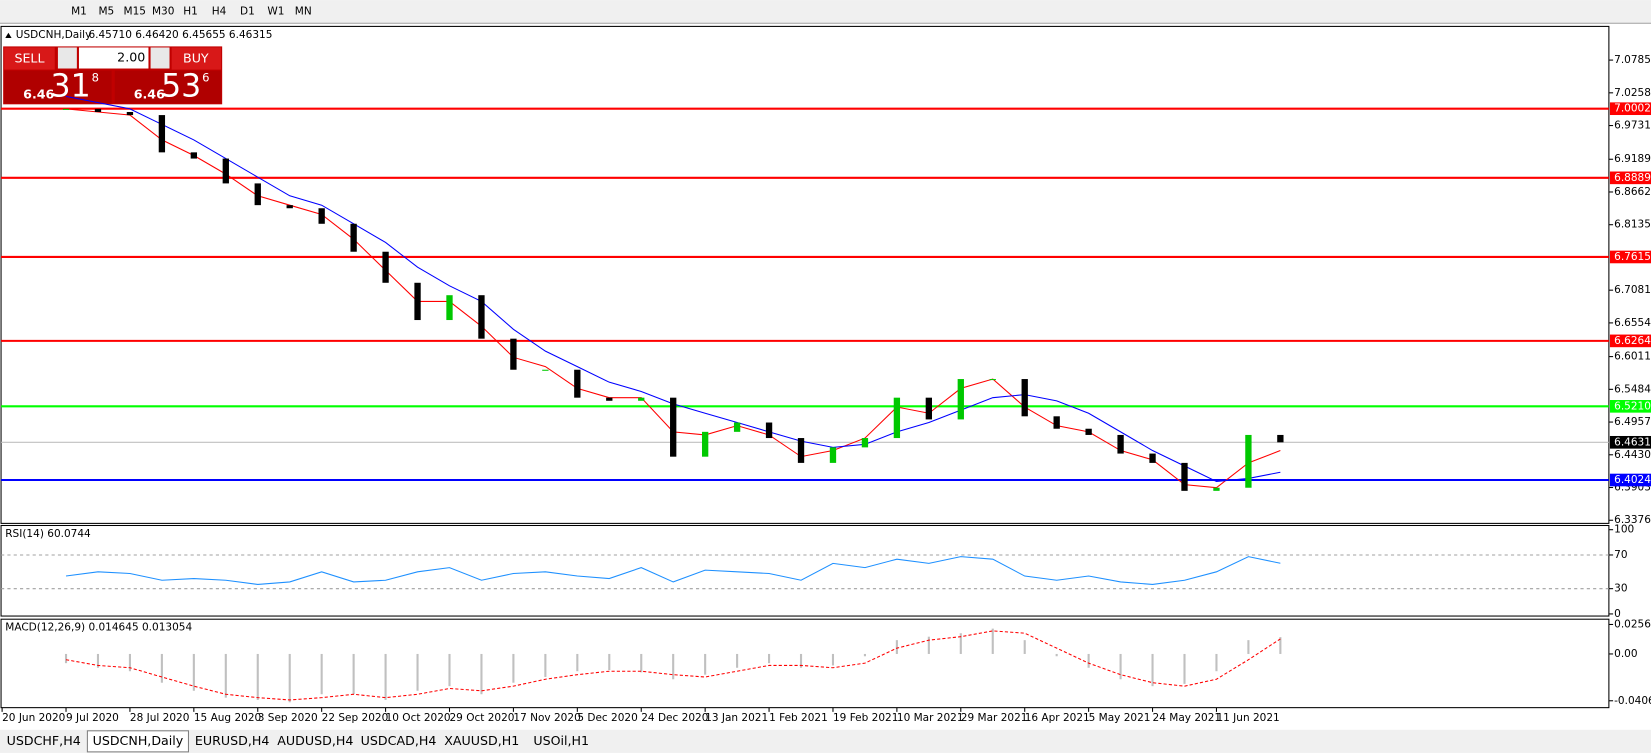 The image size is (1651, 753). Describe the element at coordinates (1187, 718) in the screenshot. I see `x-tick-label: 24 May 2021` at that location.